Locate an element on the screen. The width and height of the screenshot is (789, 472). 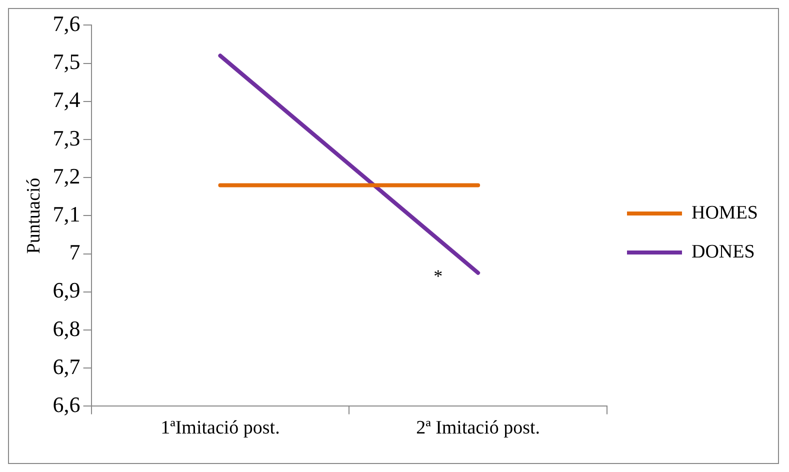
y-tick-label: 7 is located at coordinates (74, 252).